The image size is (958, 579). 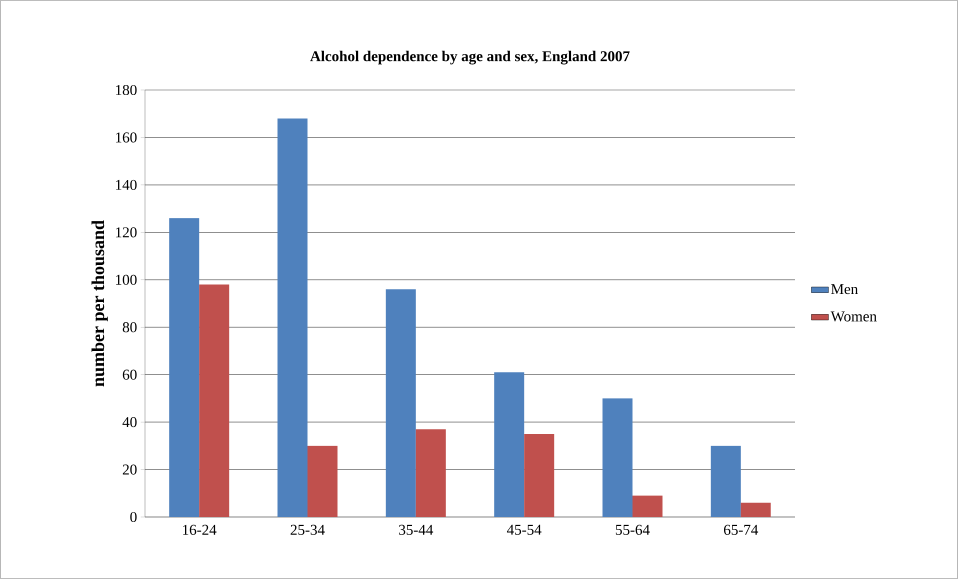 I want to click on legend-label: Men, so click(x=844, y=289).